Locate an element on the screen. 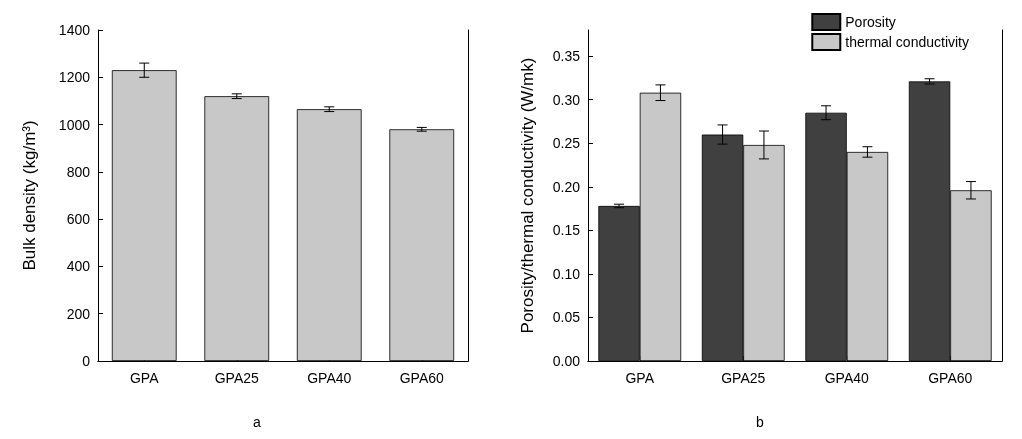 This screenshot has height=439, width=1022. y-tick-label: 0.35 is located at coordinates (566, 56).